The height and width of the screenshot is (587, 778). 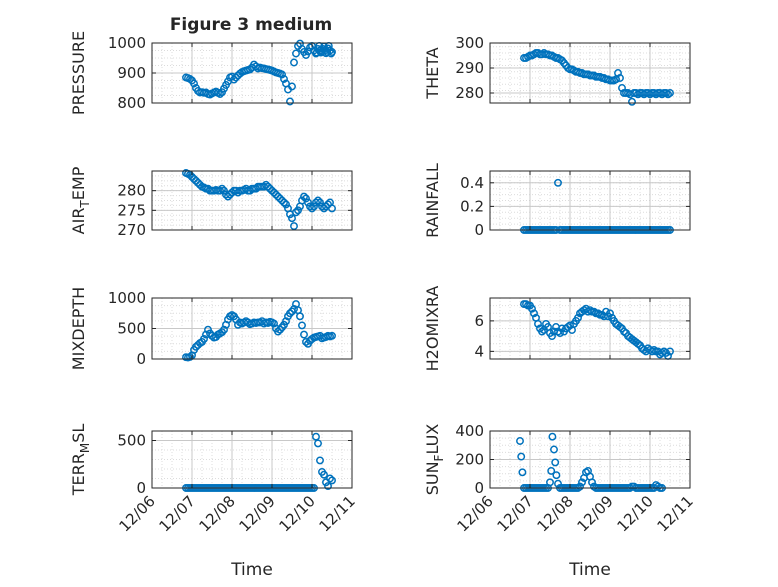 I want to click on y-tick-label: 290, so click(x=469, y=68).